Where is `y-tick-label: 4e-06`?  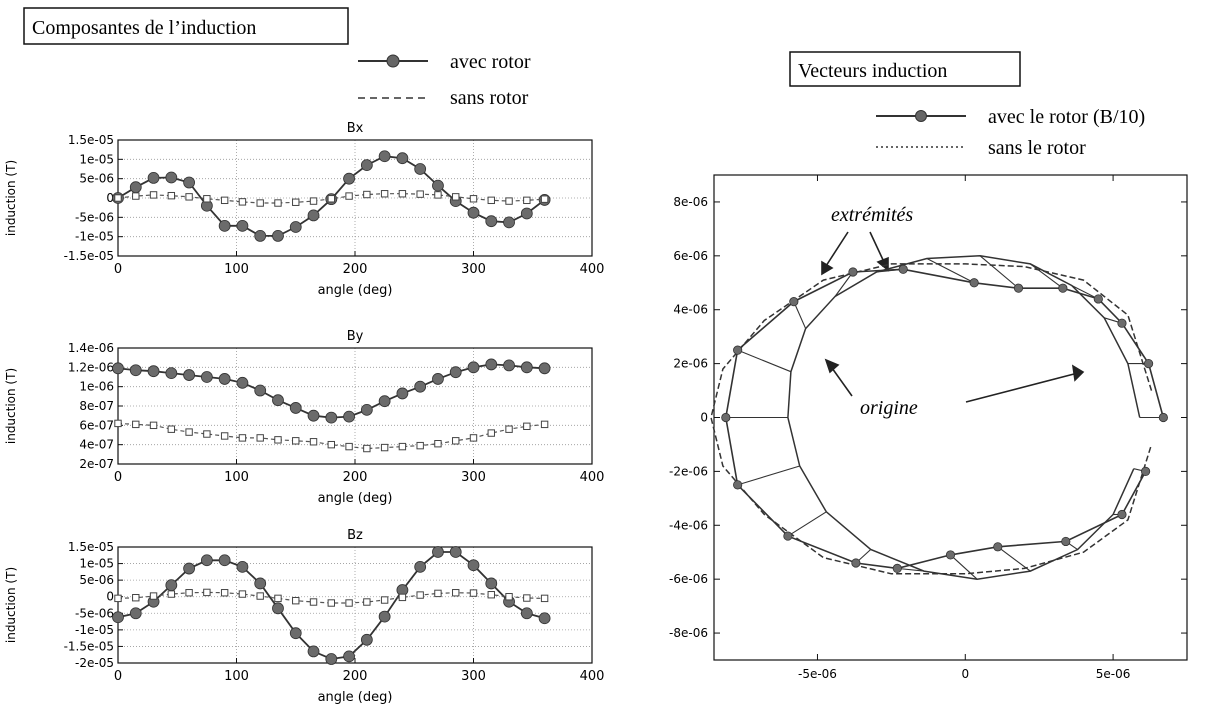
y-tick-label: 4e-06 is located at coordinates (690, 310).